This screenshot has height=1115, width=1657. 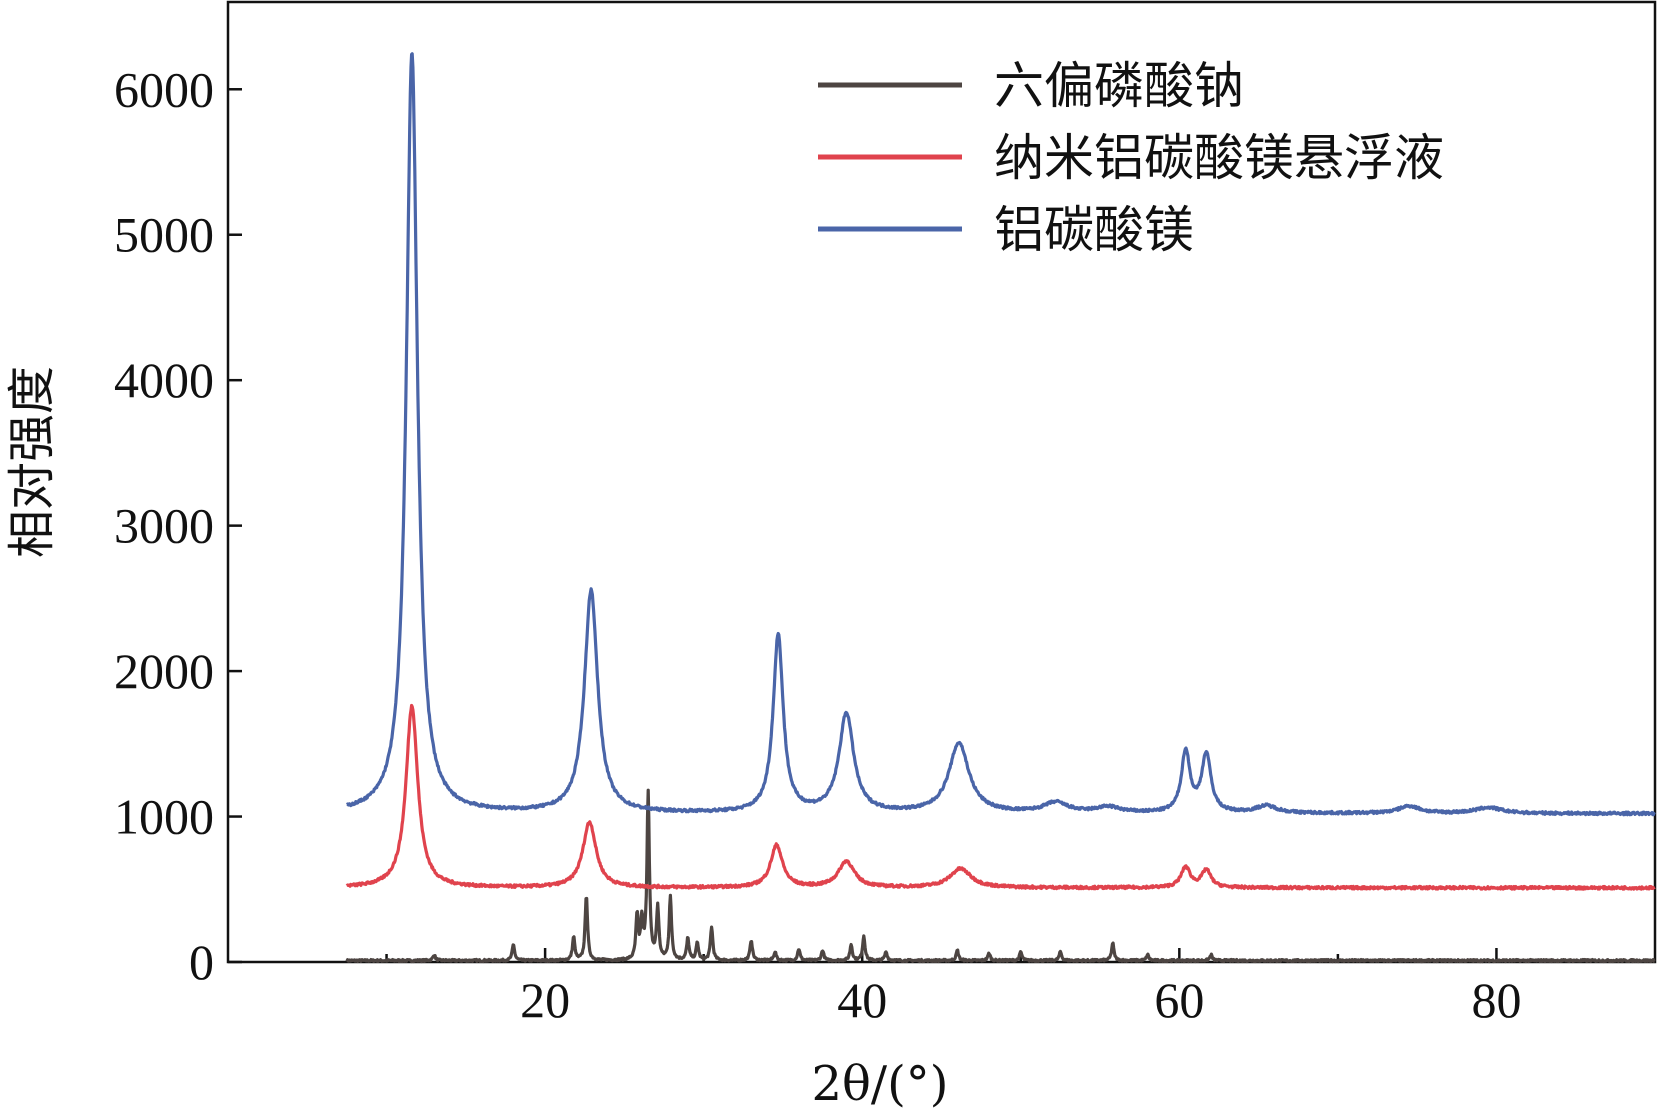 I want to click on y-tick-label: 6000, so click(x=164, y=89).